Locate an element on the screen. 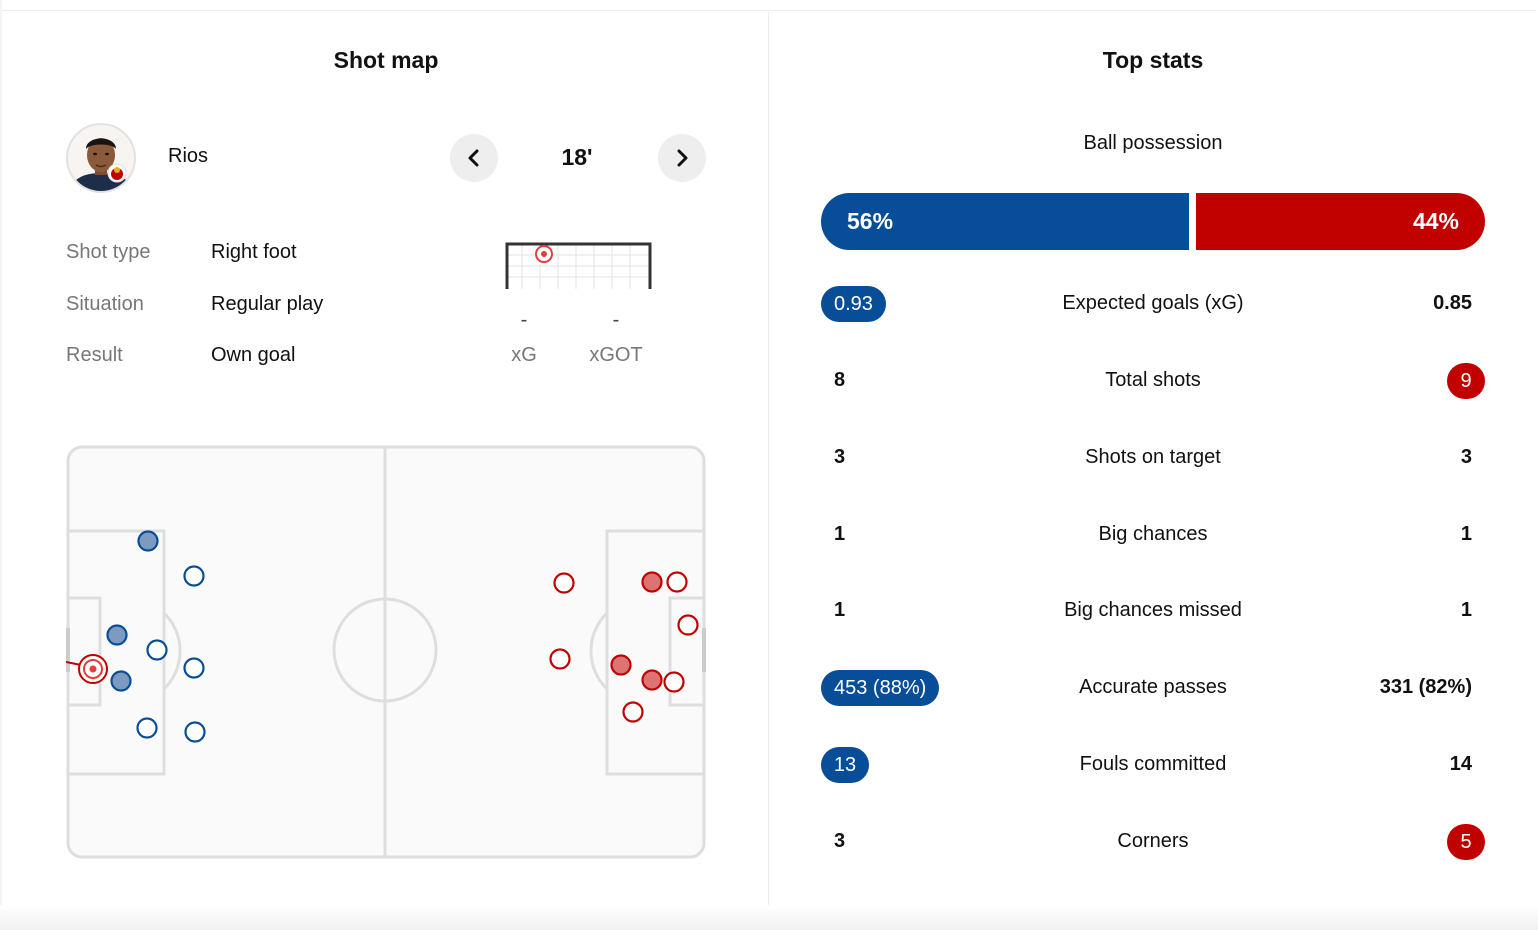 The width and height of the screenshot is (1538, 930). stat-name: Big chances missed is located at coordinates (1153, 610).